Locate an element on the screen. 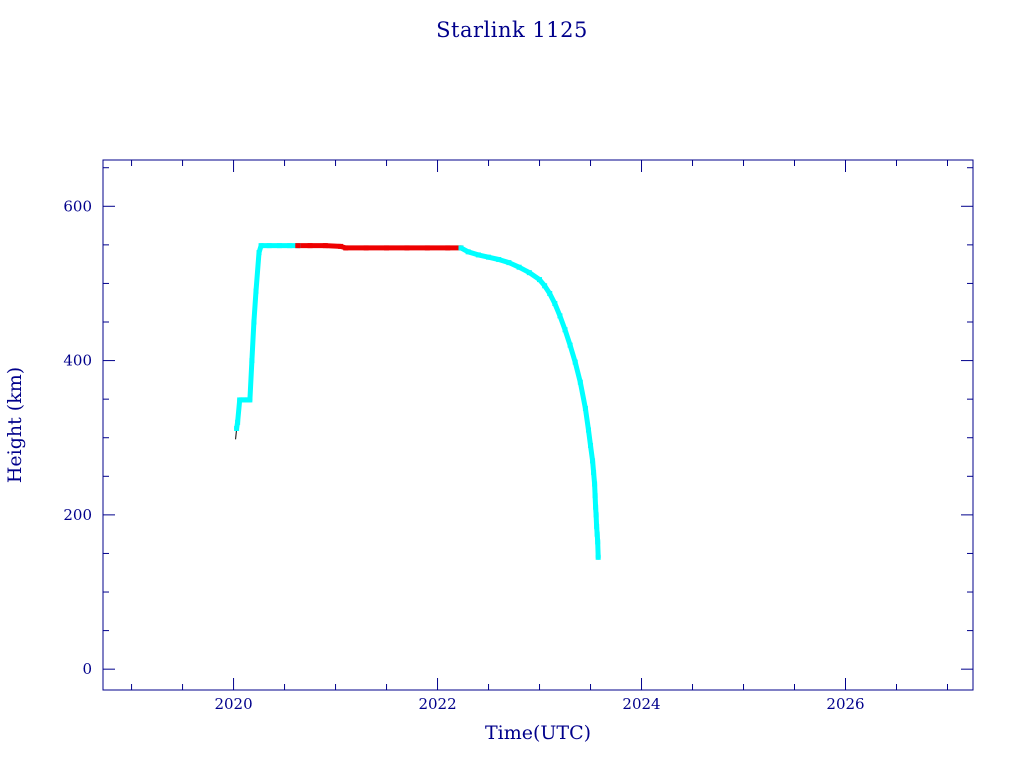  x-tick-label: 2026 is located at coordinates (845, 704).